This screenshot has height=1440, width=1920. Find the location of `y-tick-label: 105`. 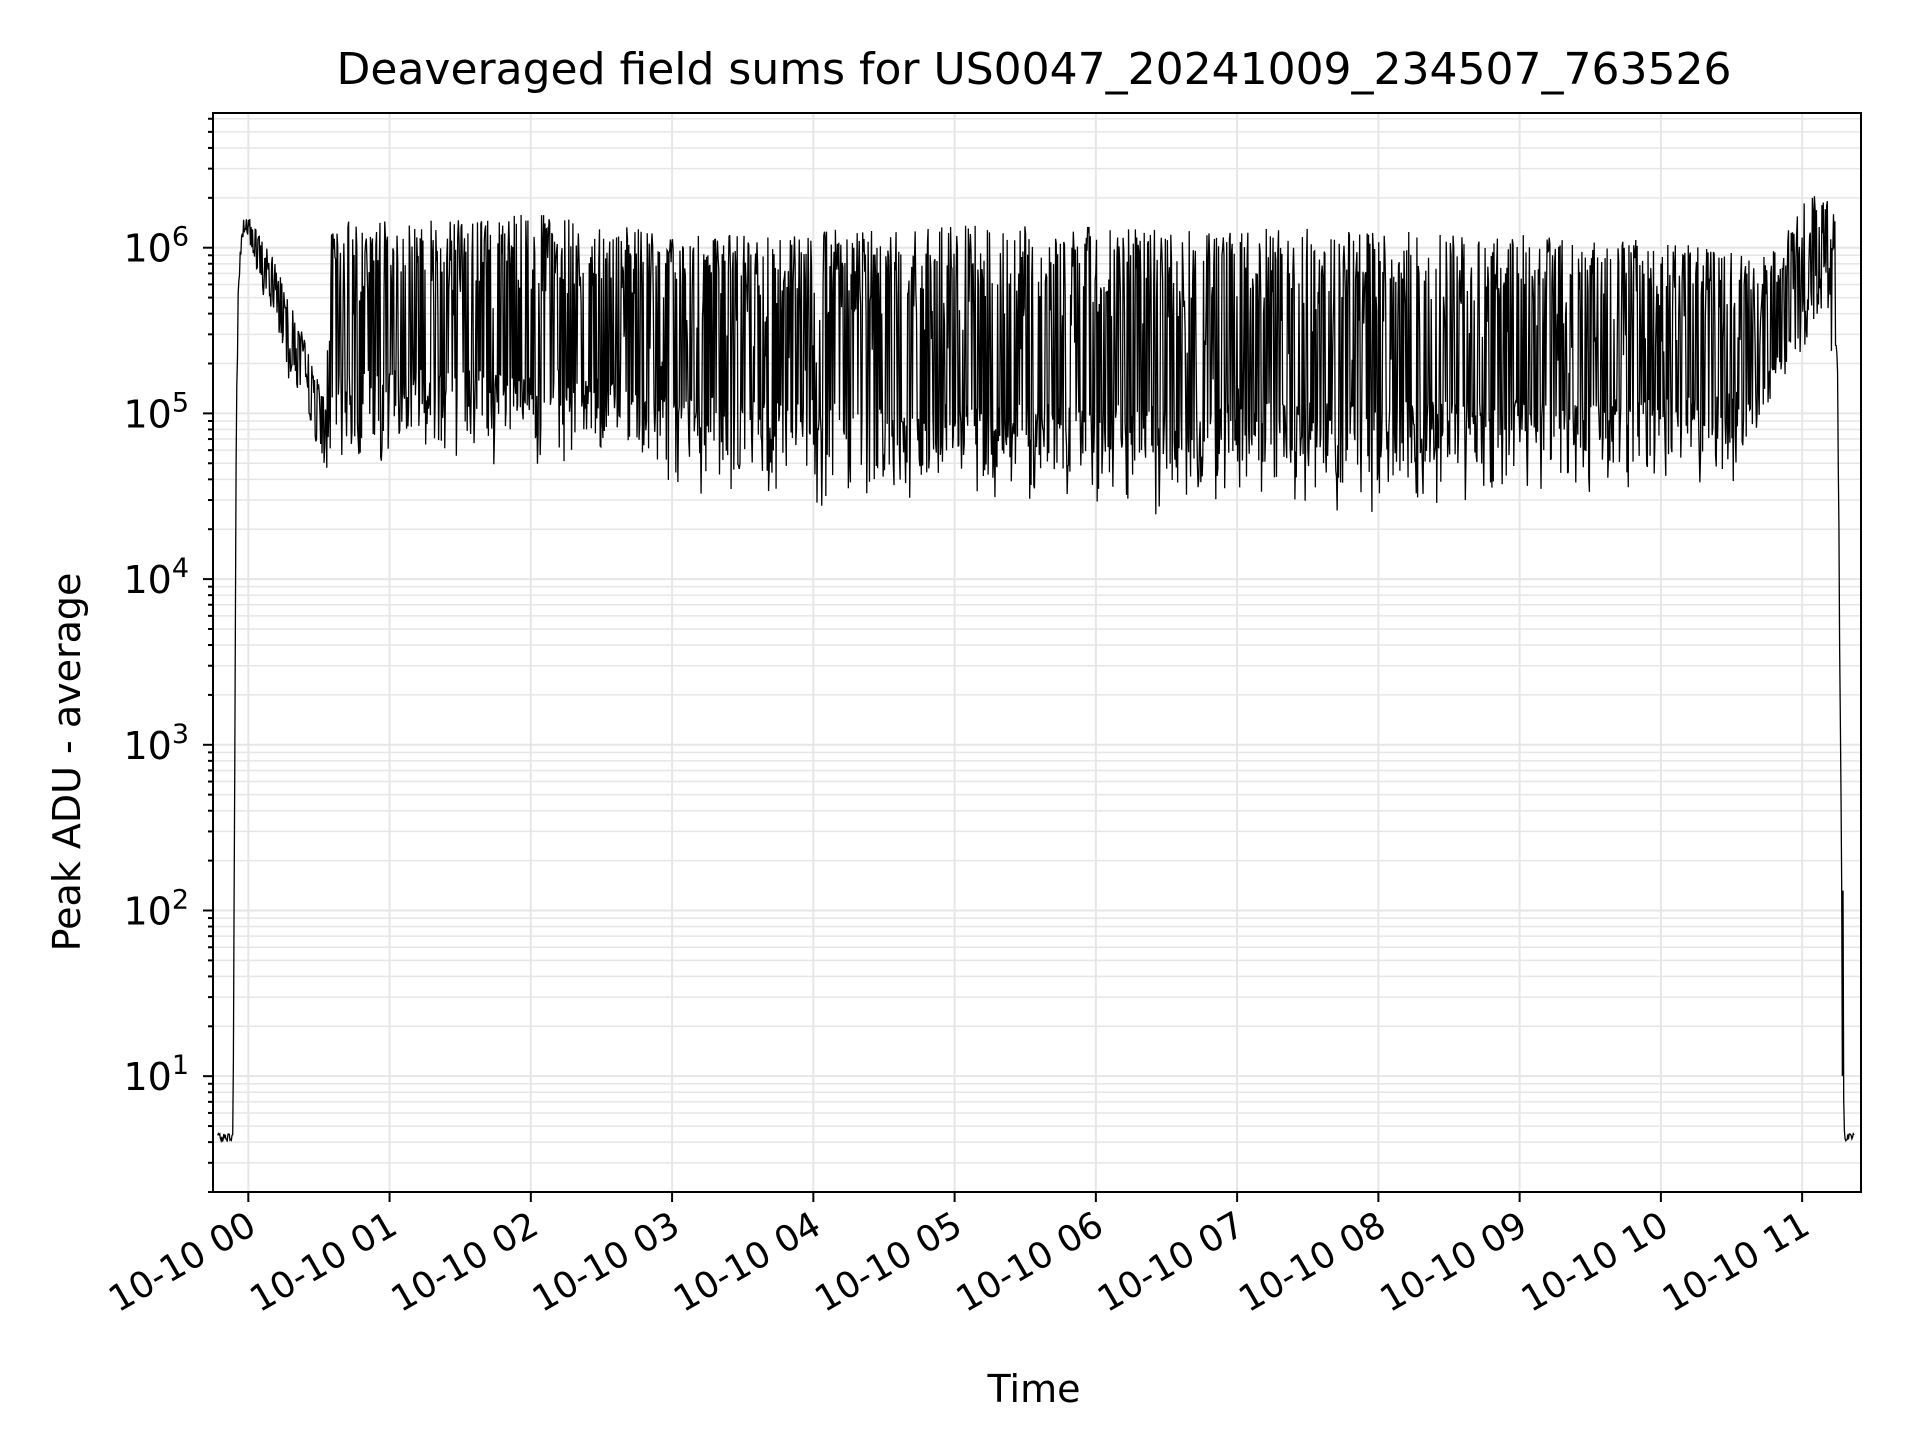

y-tick-label: 105 is located at coordinates (156, 411).